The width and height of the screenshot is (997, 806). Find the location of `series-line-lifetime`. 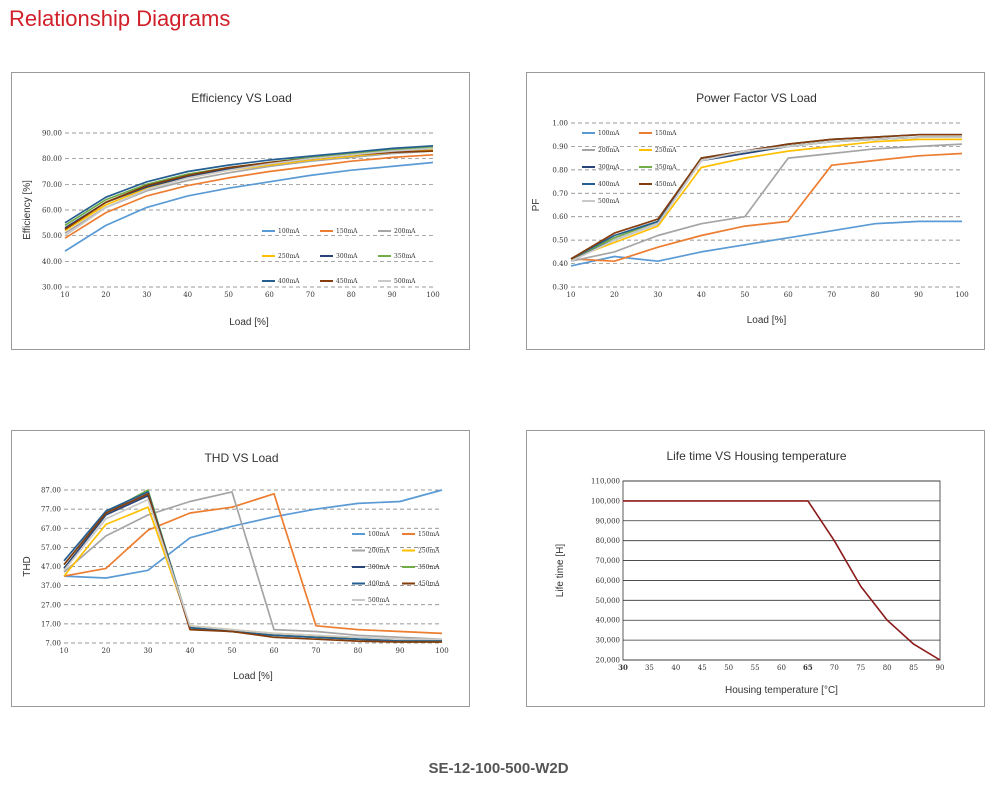

series-line-lifetime is located at coordinates (782, 580).